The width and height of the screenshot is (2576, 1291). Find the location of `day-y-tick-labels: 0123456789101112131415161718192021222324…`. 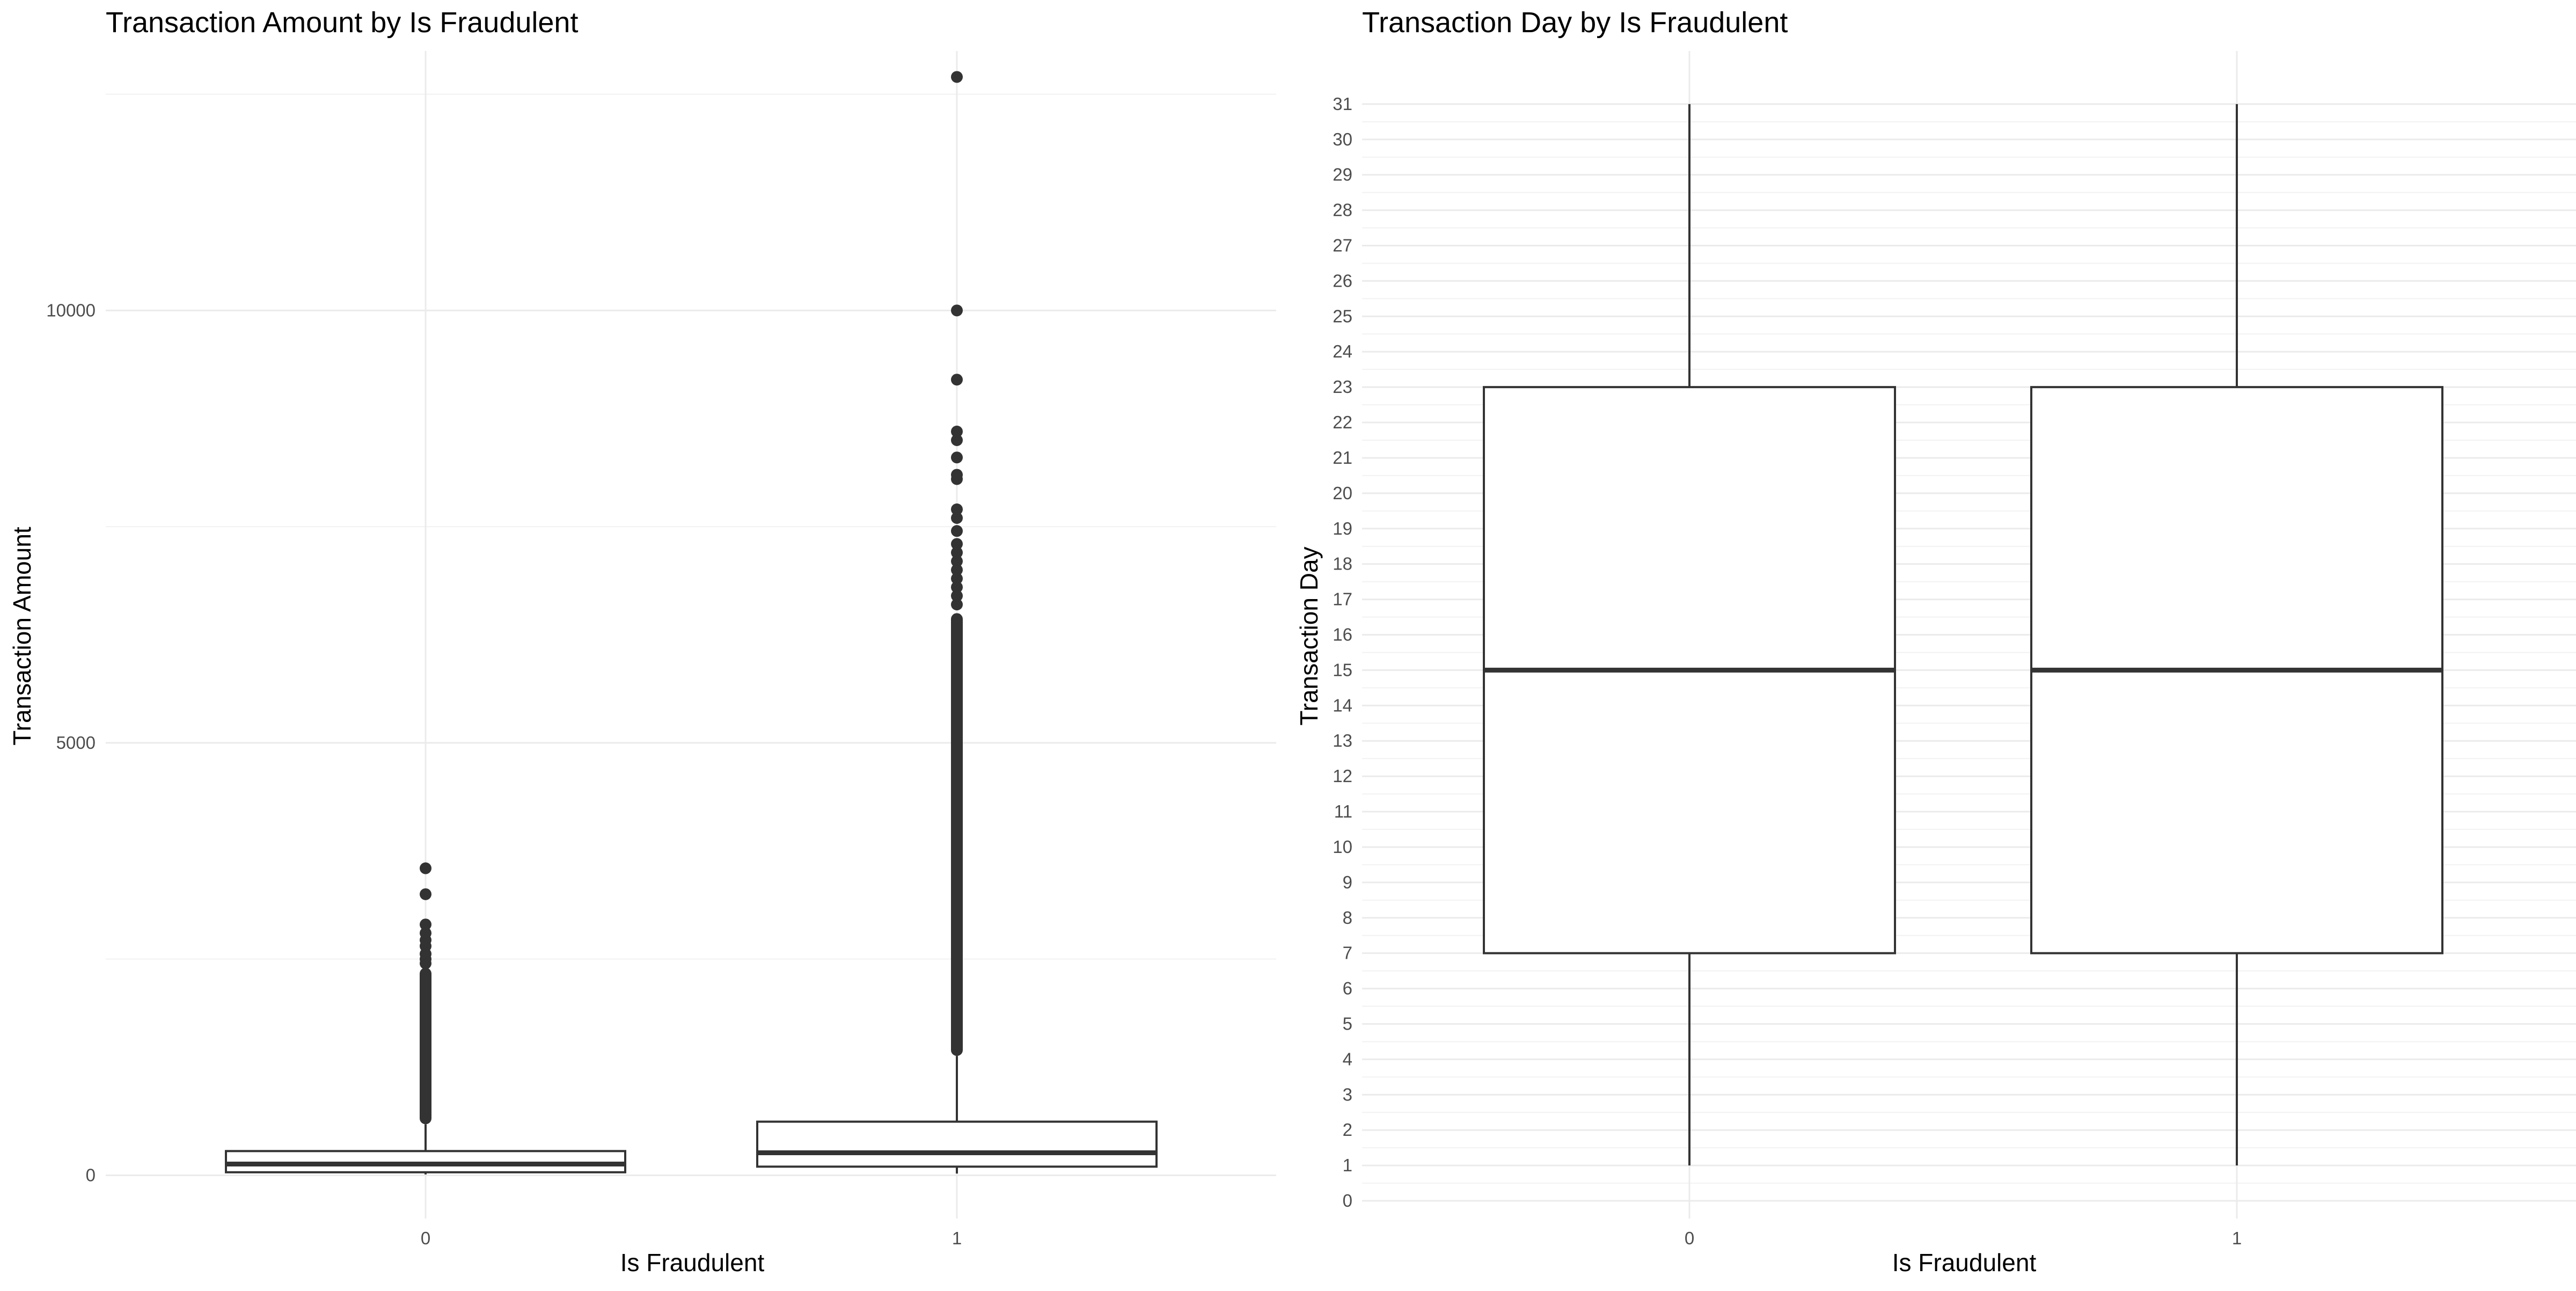

day-y-tick-labels: 0123456789101112131415161718192021222324… is located at coordinates (1342, 652).